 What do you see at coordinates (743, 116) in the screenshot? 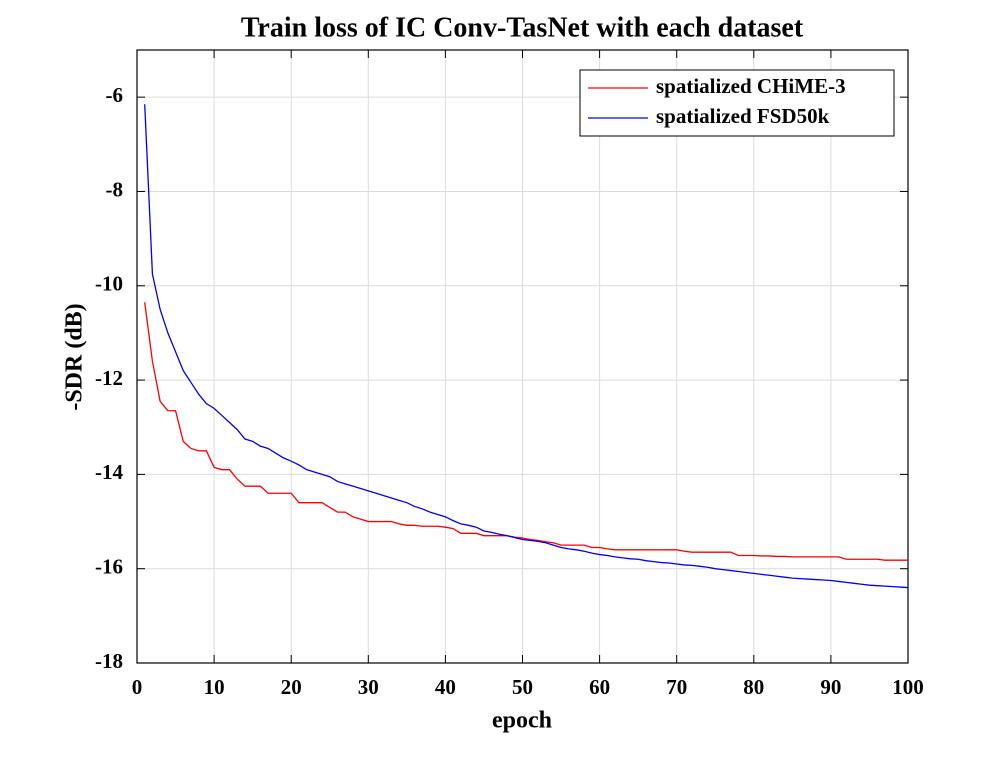
I see `legend-label: spatialized FSD50k` at bounding box center [743, 116].